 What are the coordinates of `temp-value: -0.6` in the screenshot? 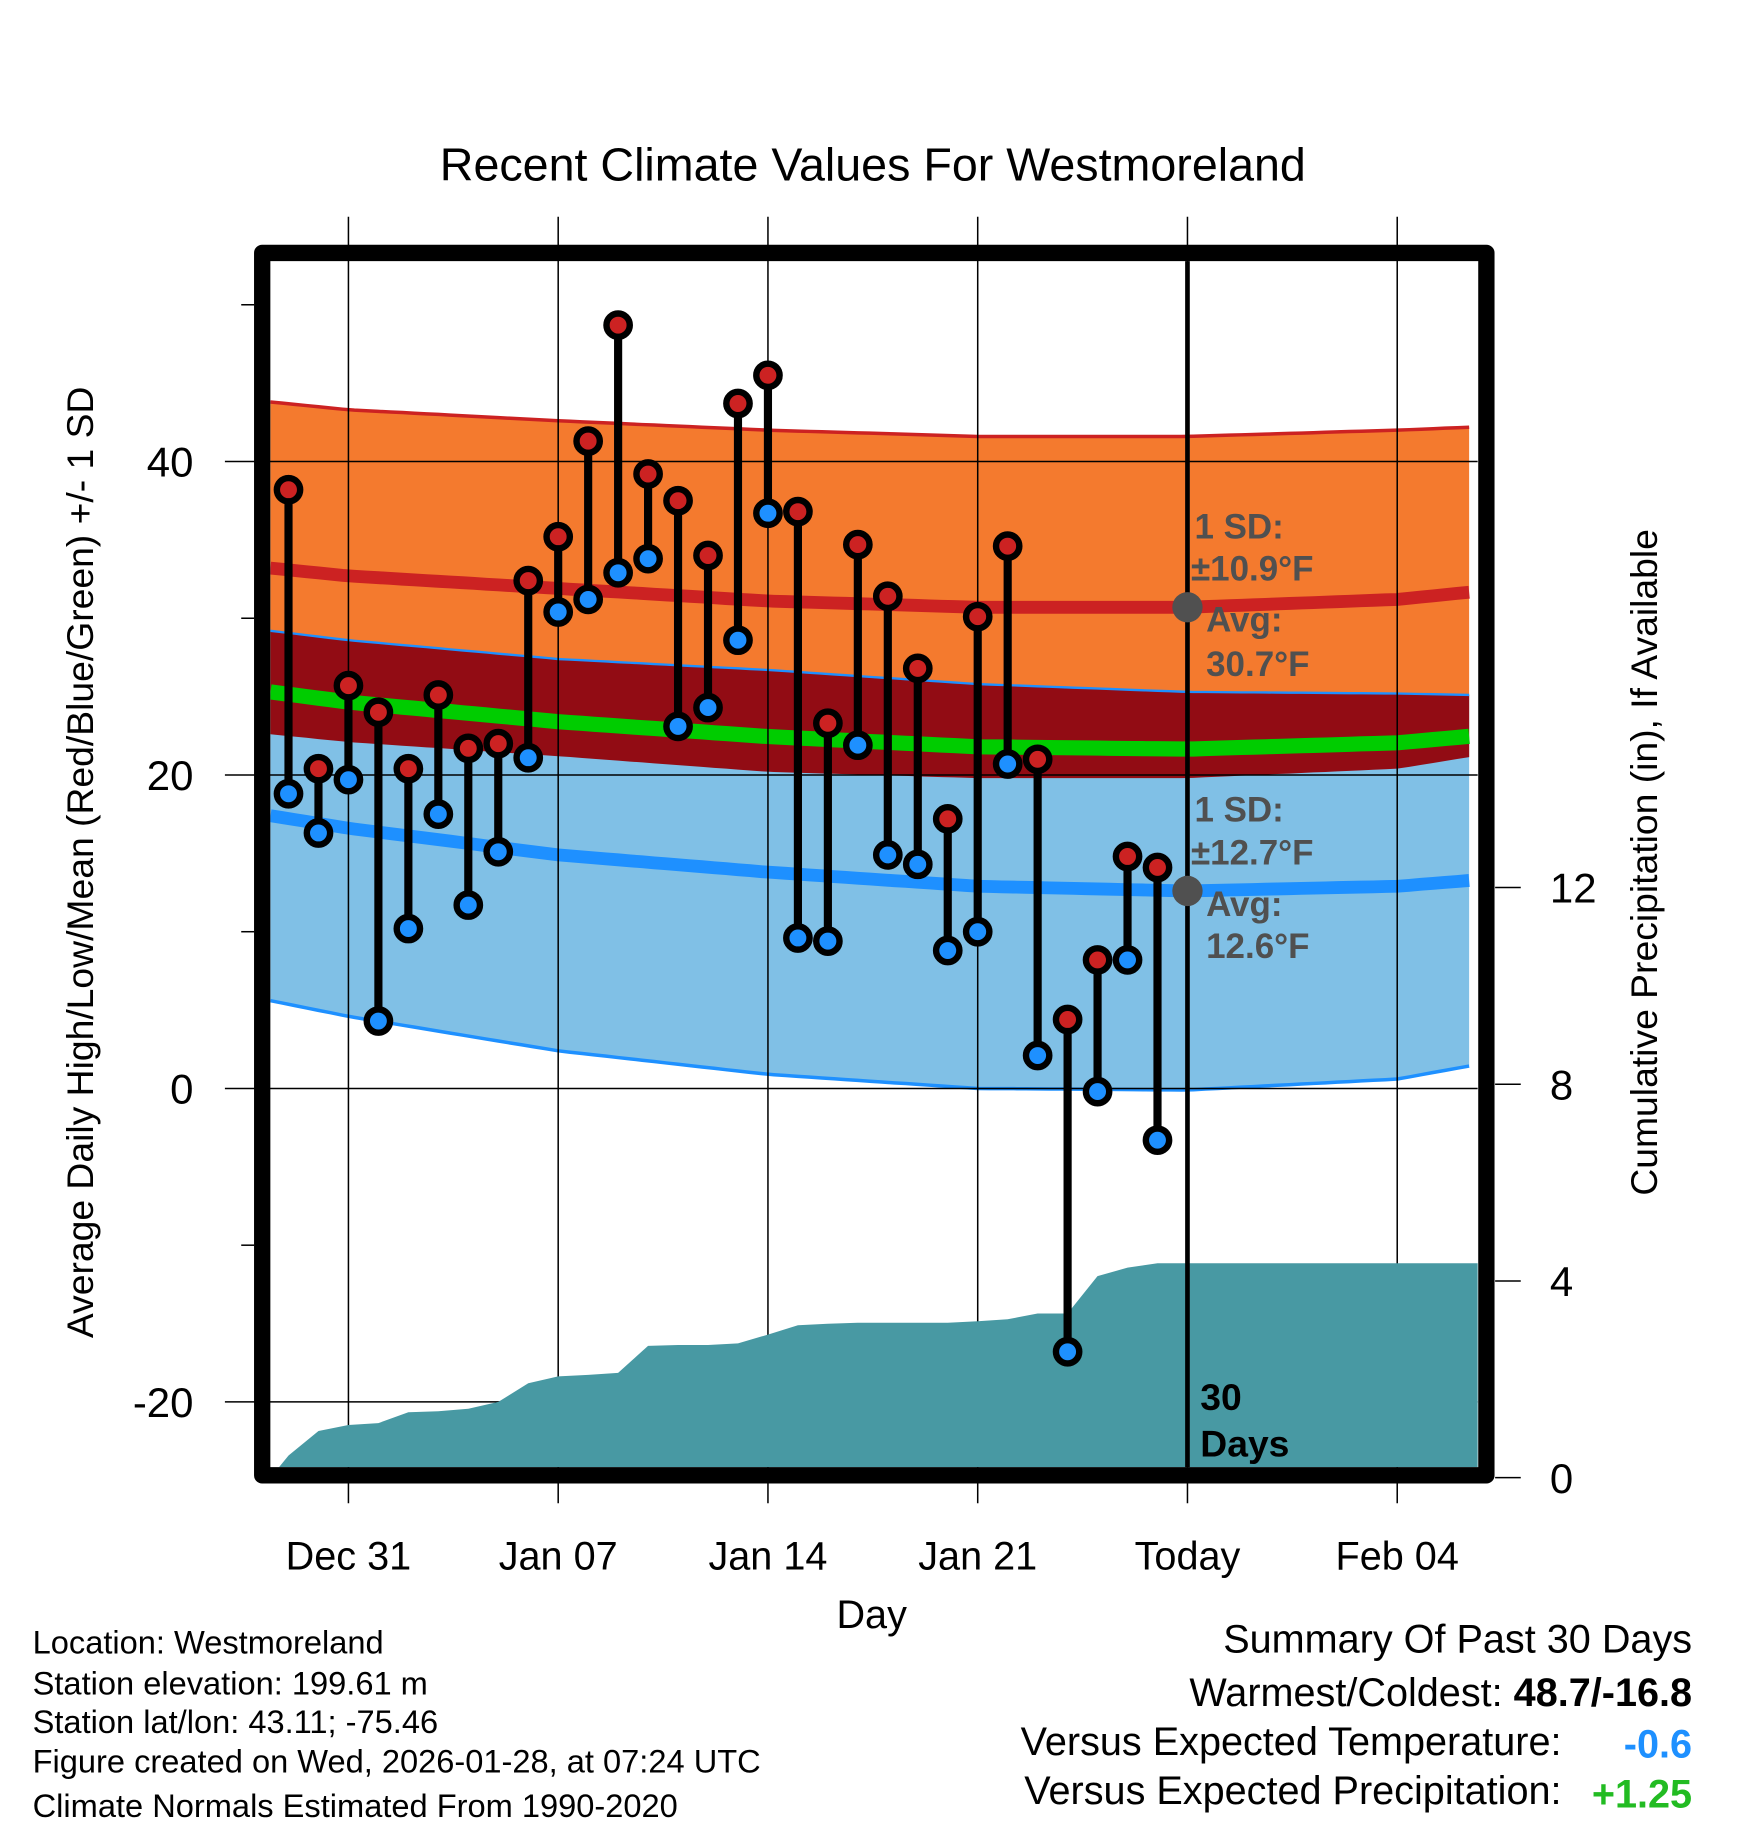 It's located at (1658, 1744).